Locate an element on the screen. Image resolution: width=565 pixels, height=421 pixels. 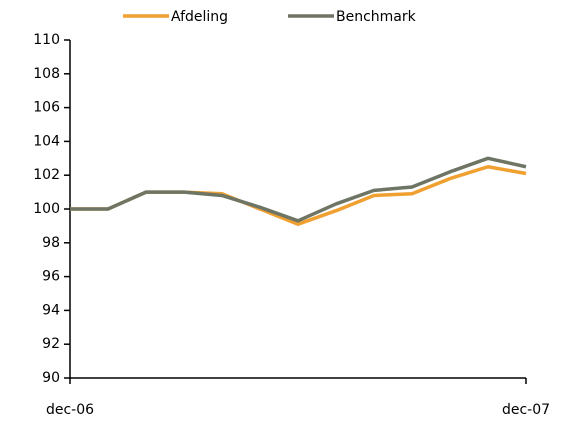
x-tick-label: dec-07 is located at coordinates (526, 410).